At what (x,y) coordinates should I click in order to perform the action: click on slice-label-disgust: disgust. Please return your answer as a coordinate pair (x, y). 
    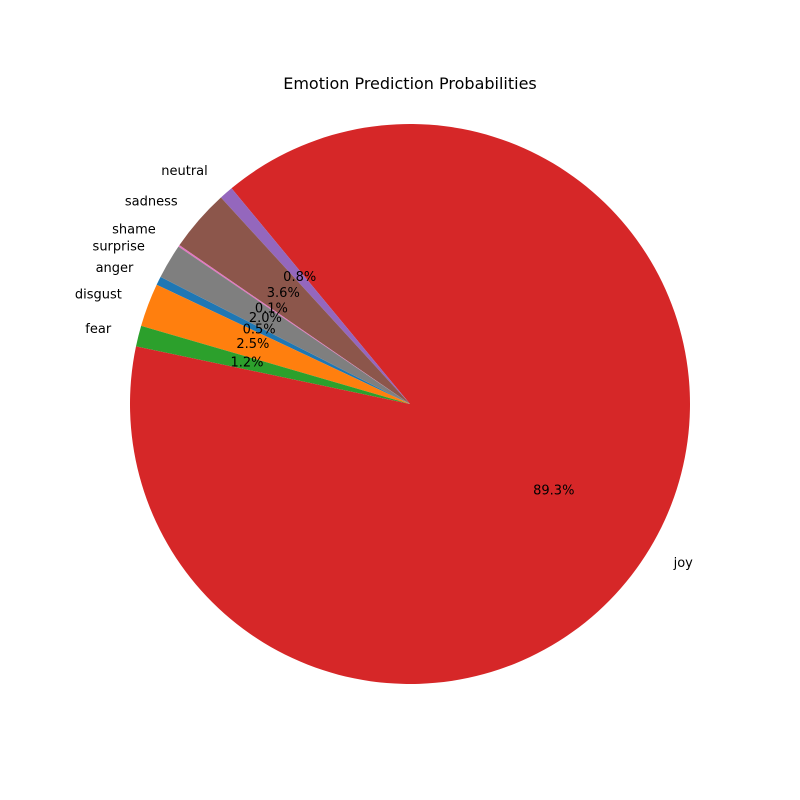
    Looking at the image, I should click on (98, 295).